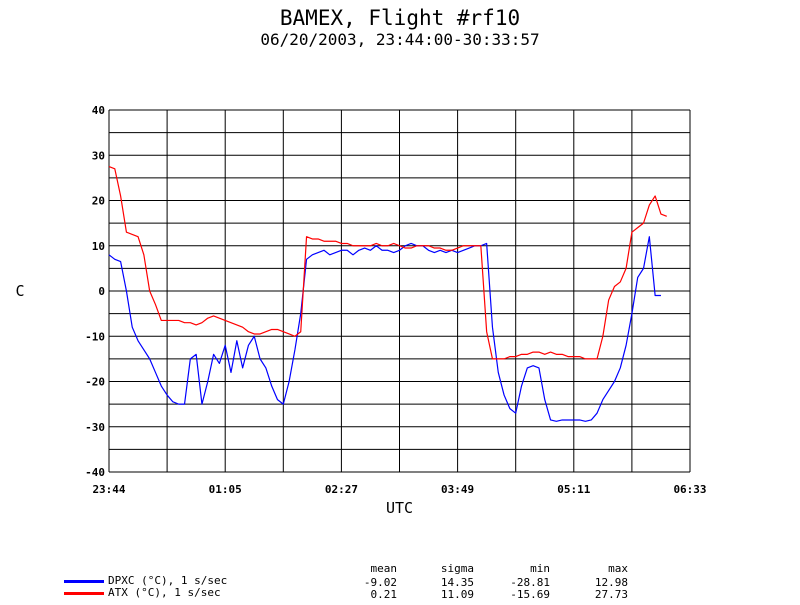 The width and height of the screenshot is (800, 605). What do you see at coordinates (540, 568) in the screenshot?
I see `legend-header-min: min` at bounding box center [540, 568].